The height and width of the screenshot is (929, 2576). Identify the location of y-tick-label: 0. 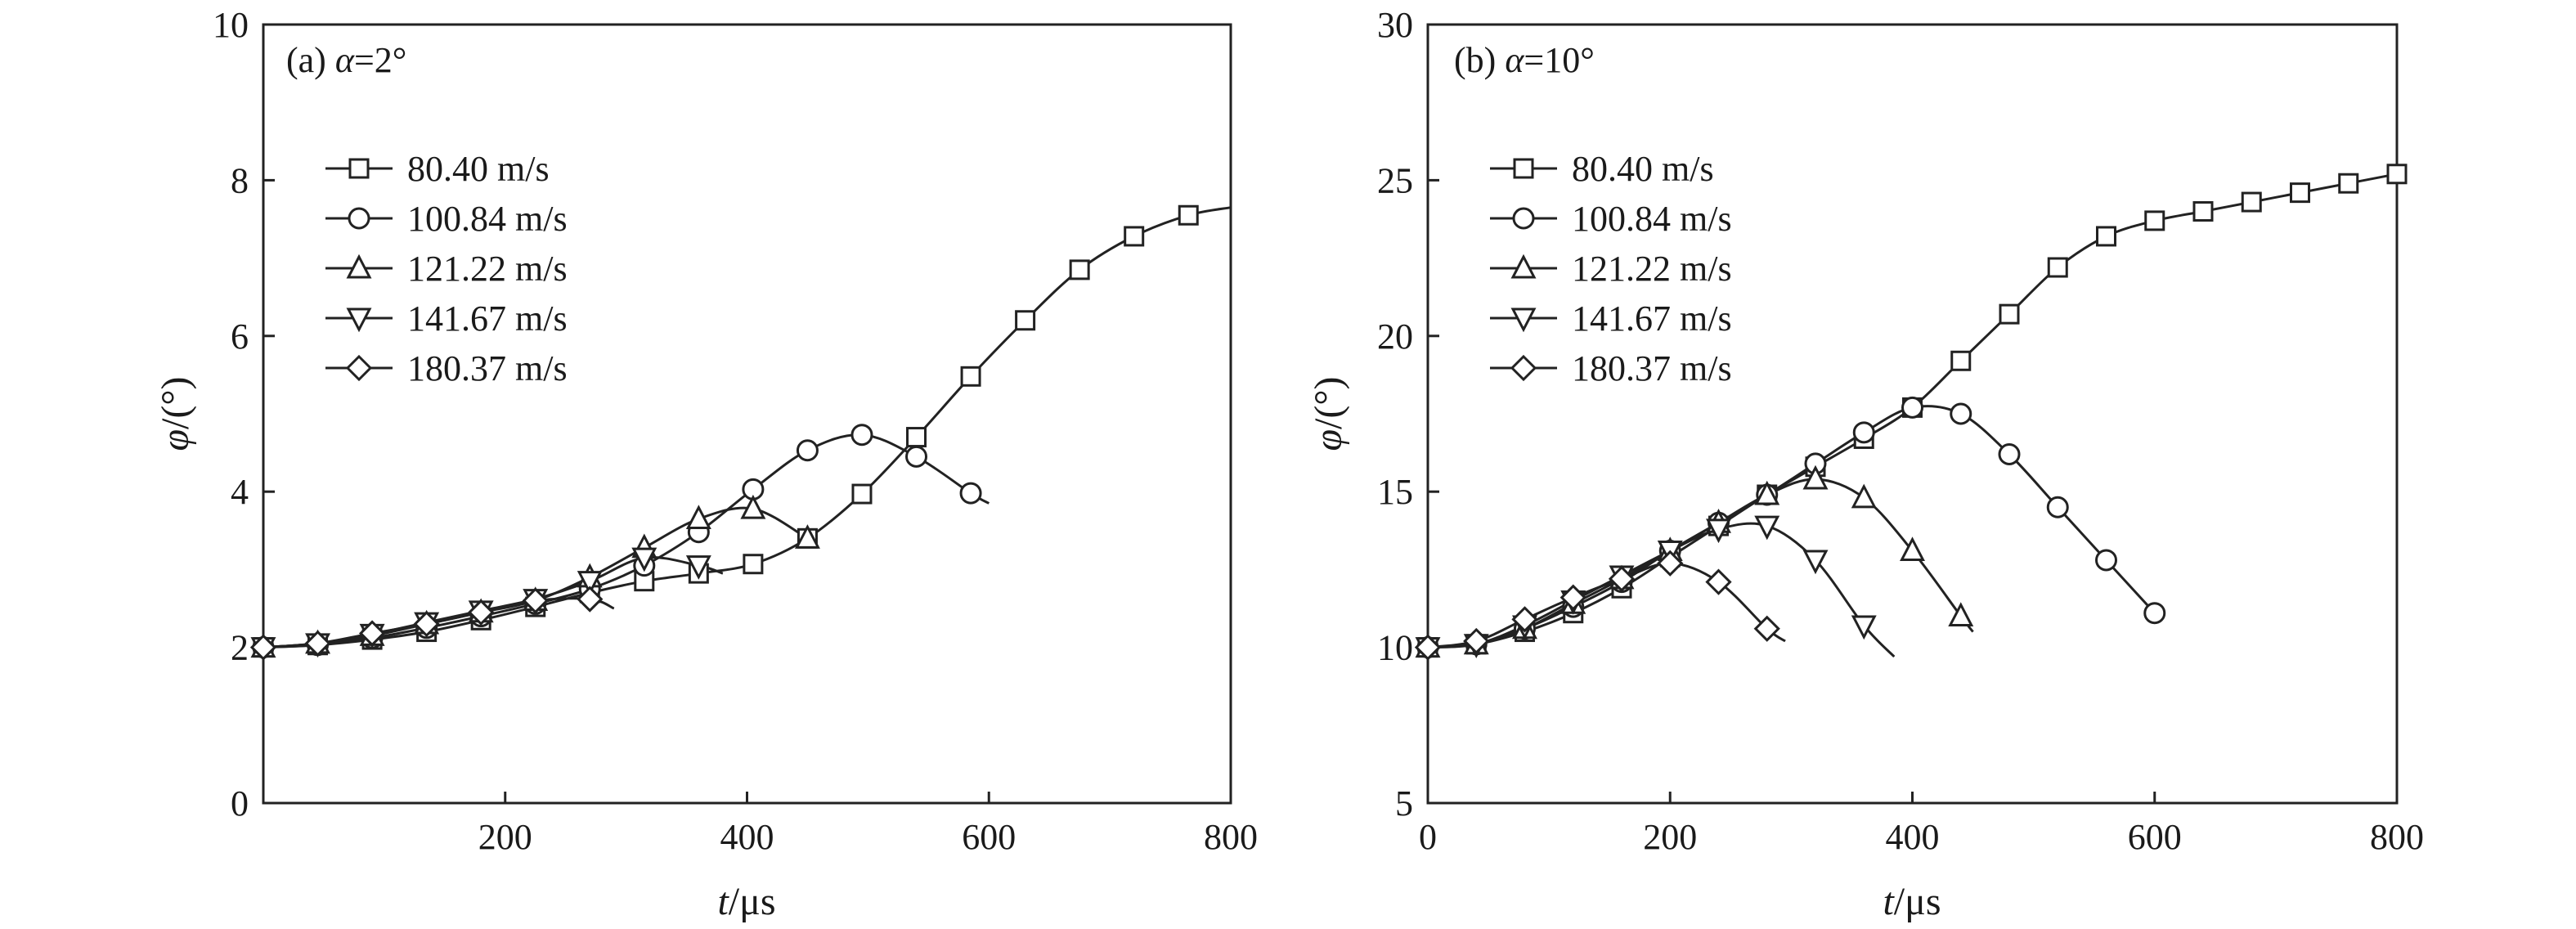
(240, 803).